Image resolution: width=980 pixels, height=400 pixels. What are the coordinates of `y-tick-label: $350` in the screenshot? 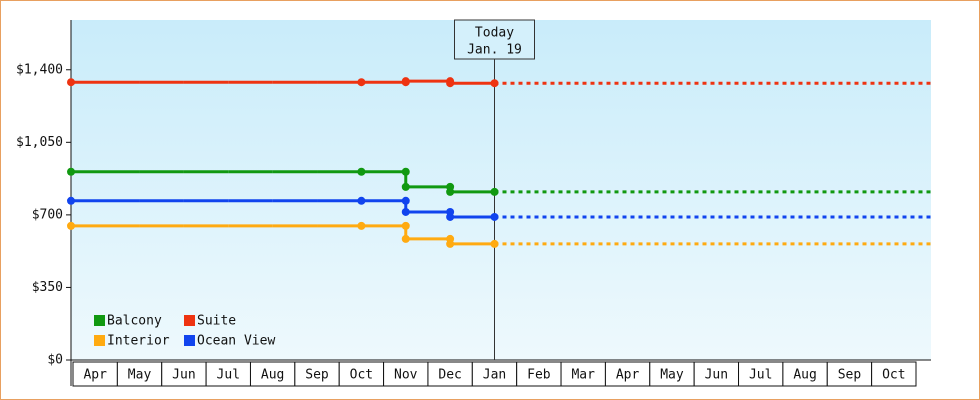 It's located at (47, 287).